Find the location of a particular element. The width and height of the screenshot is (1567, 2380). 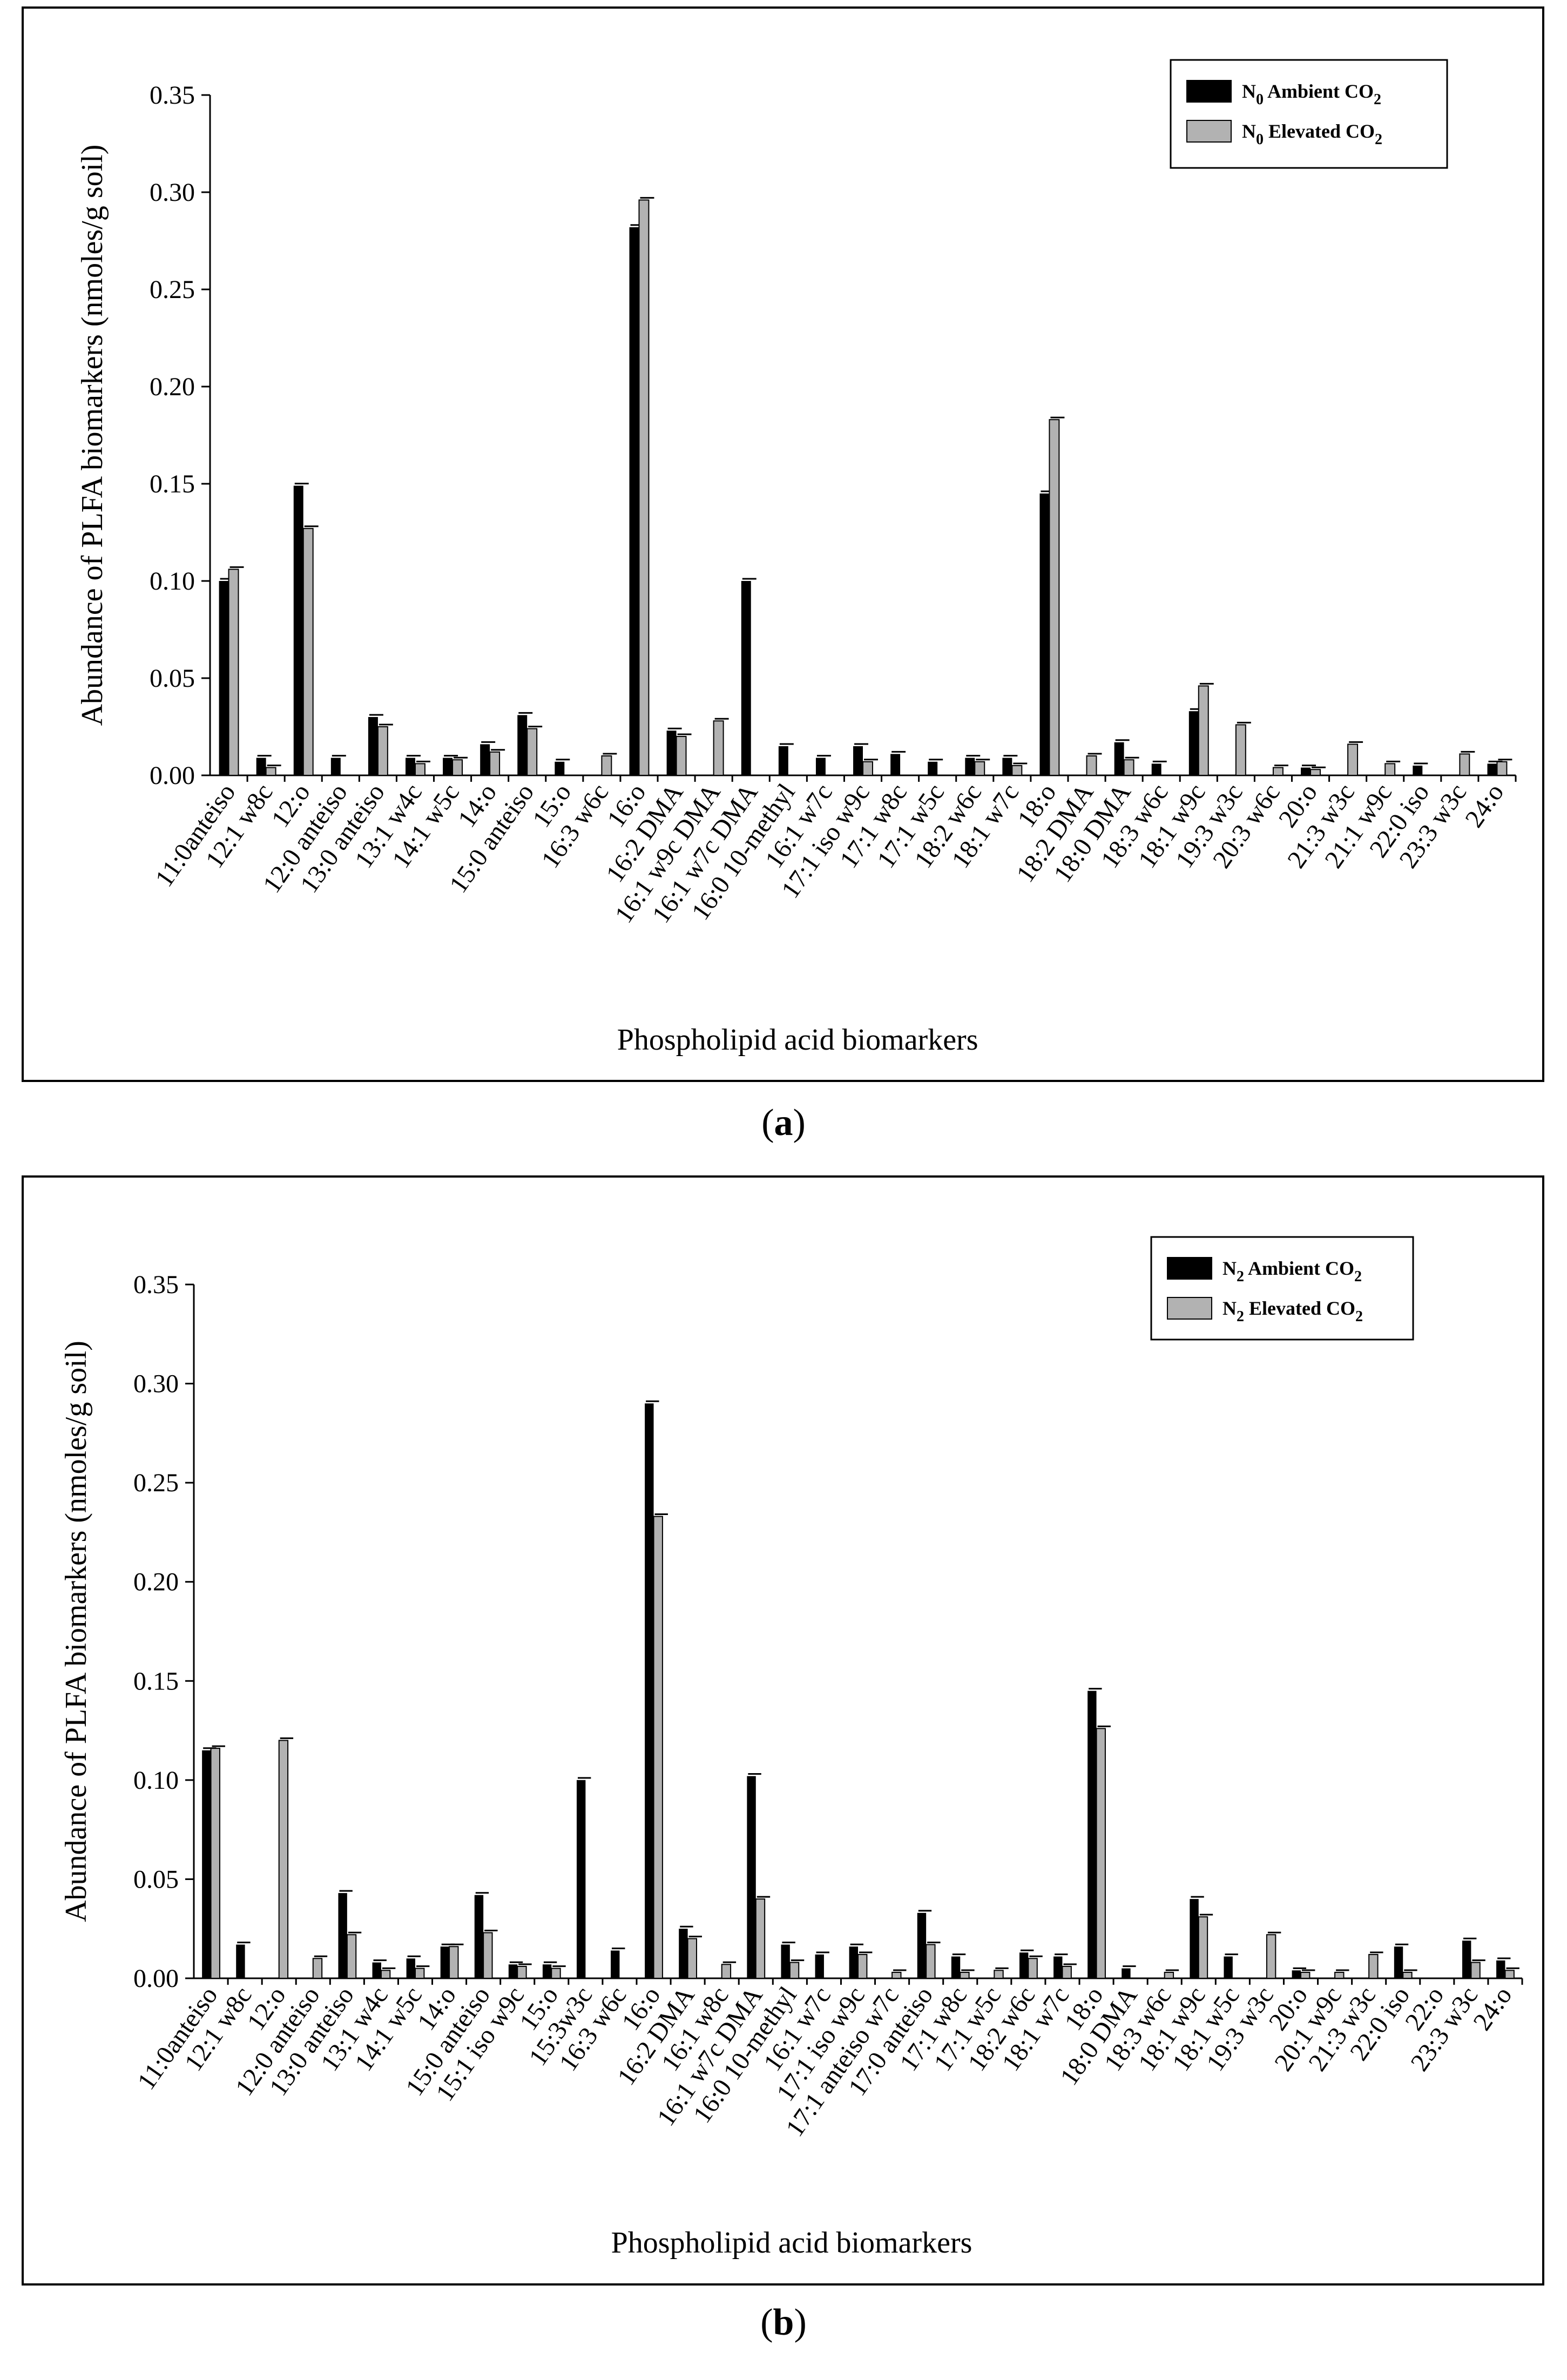

label-a-letter: a is located at coordinates (783, 1123).